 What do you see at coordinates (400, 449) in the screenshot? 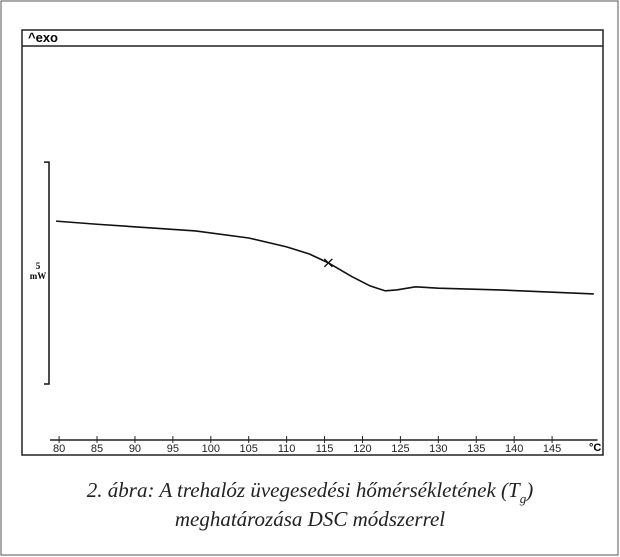
I see `x-tick-label: 125` at bounding box center [400, 449].